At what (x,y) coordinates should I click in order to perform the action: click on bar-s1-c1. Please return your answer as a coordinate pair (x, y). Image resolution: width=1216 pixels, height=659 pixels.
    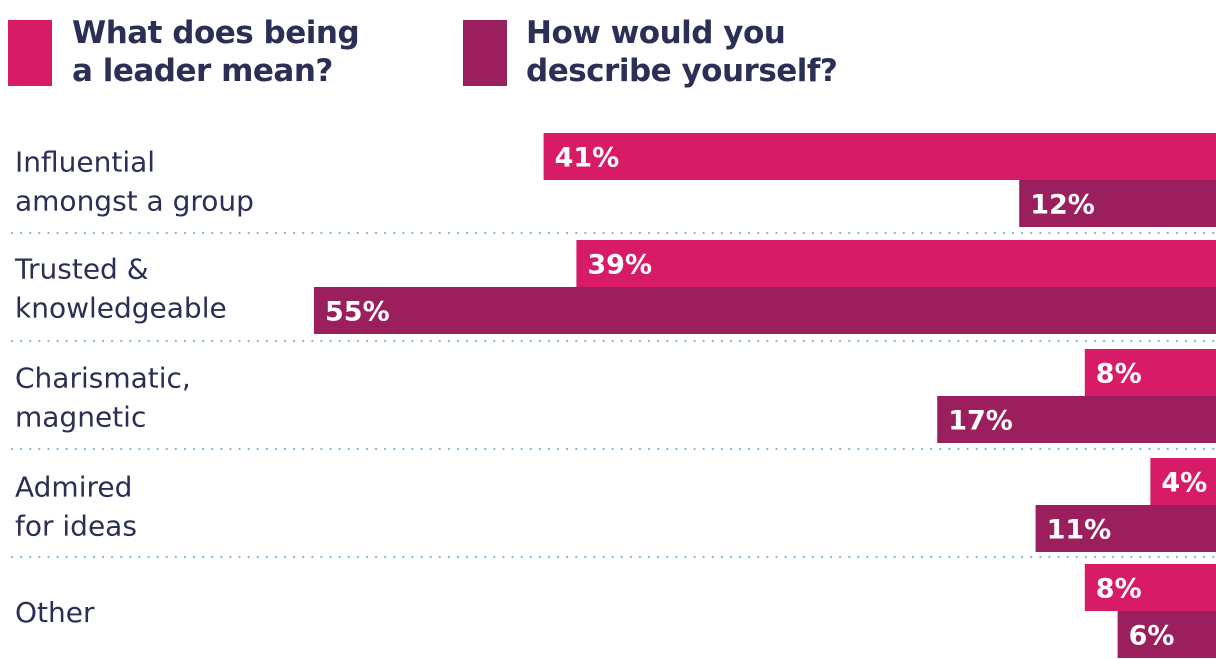
    Looking at the image, I should click on (879, 156).